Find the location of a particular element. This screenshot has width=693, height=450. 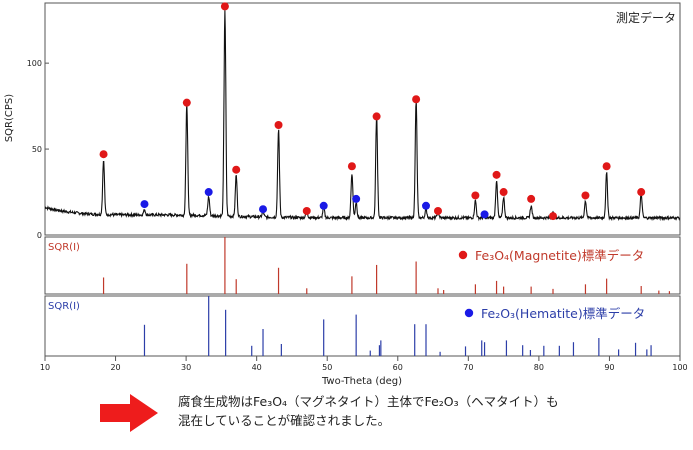

magnetite-legend-label: Fe₃O₄(Magnetite)標準データ is located at coordinates (559, 255).